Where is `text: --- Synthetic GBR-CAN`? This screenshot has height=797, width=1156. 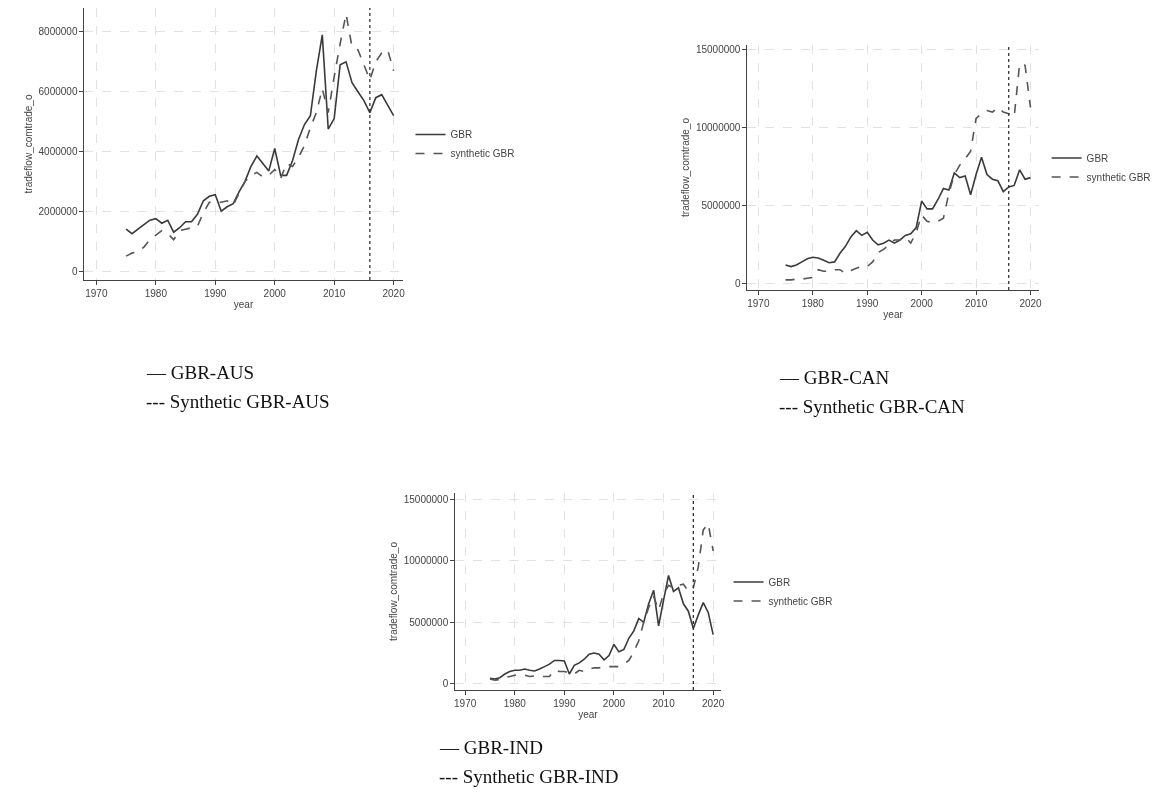 text: --- Synthetic GBR-CAN is located at coordinates (872, 406).